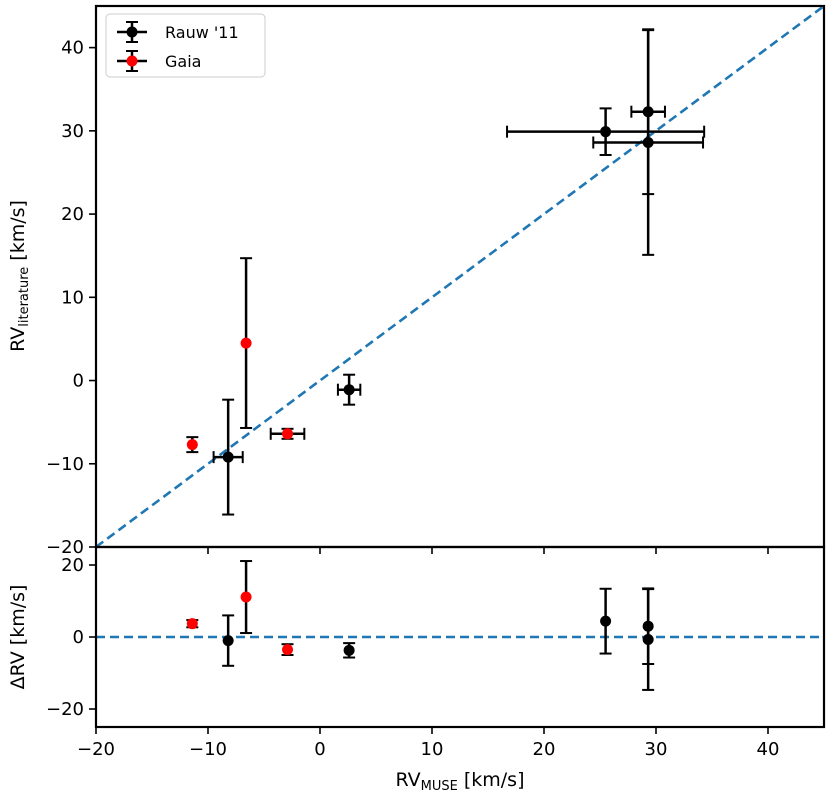 This screenshot has width=830, height=796. Describe the element at coordinates (72, 214) in the screenshot. I see `top-y-tick-label-4: 20` at that location.